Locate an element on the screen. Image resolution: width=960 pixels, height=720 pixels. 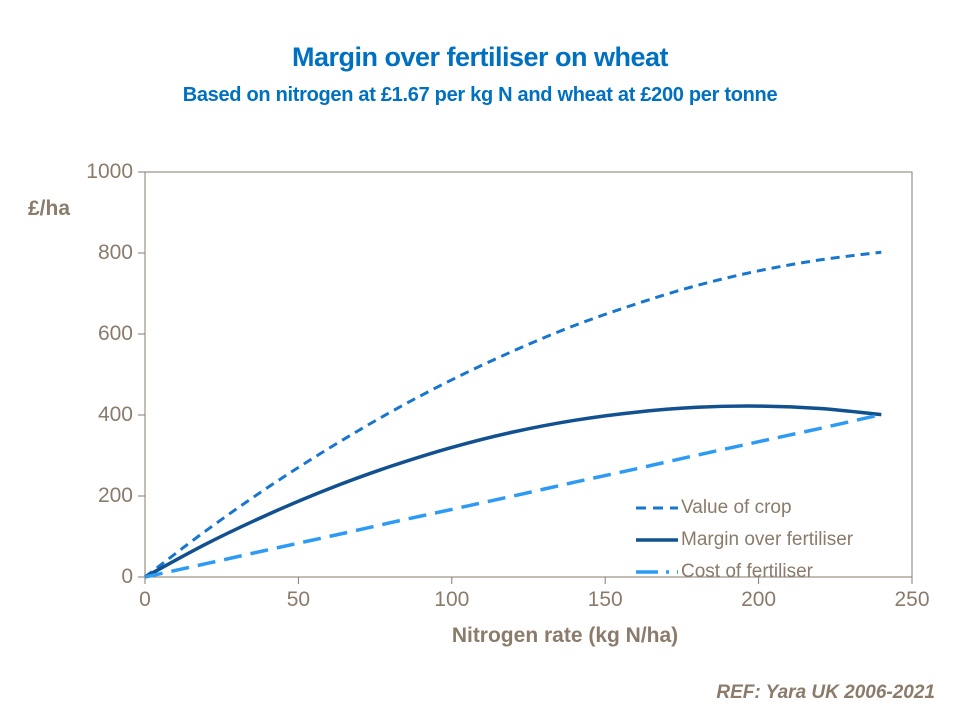
x-tick-label: 250 is located at coordinates (912, 599).